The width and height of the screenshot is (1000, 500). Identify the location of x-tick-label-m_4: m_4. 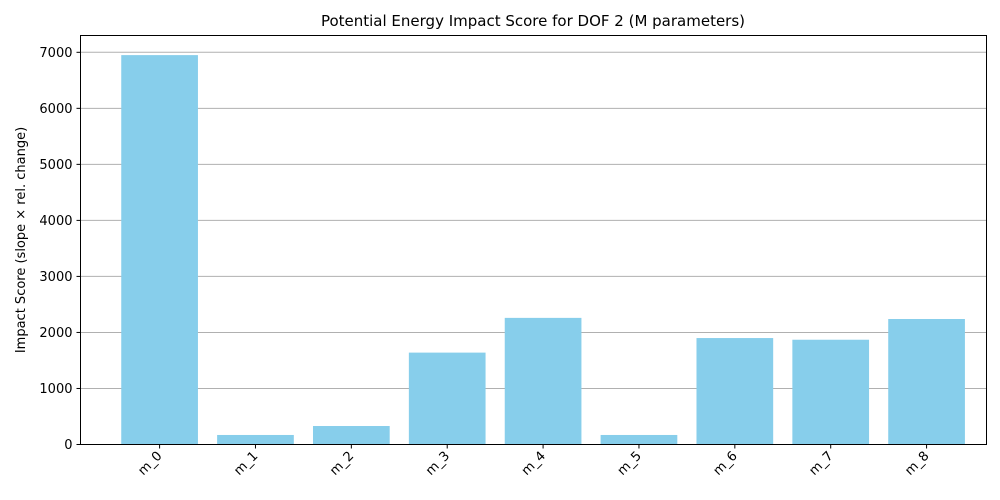
(534, 464).